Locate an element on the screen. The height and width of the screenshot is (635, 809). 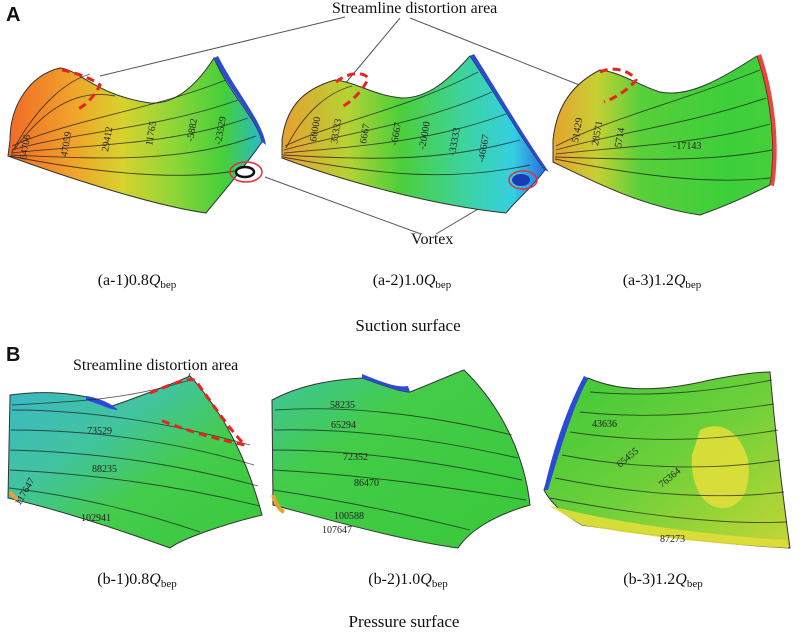
streamline-distortion-label-a: Streamline distortion area is located at coordinates (415, 8).